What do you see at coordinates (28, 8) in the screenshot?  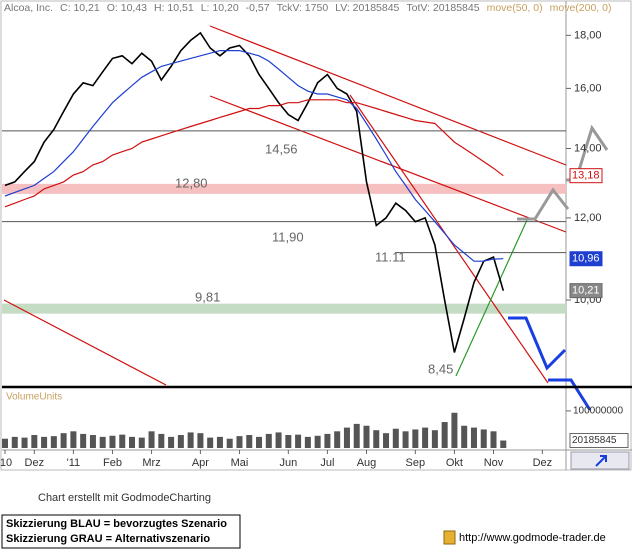 I see `header-text: Alcoa, Inc.` at bounding box center [28, 8].